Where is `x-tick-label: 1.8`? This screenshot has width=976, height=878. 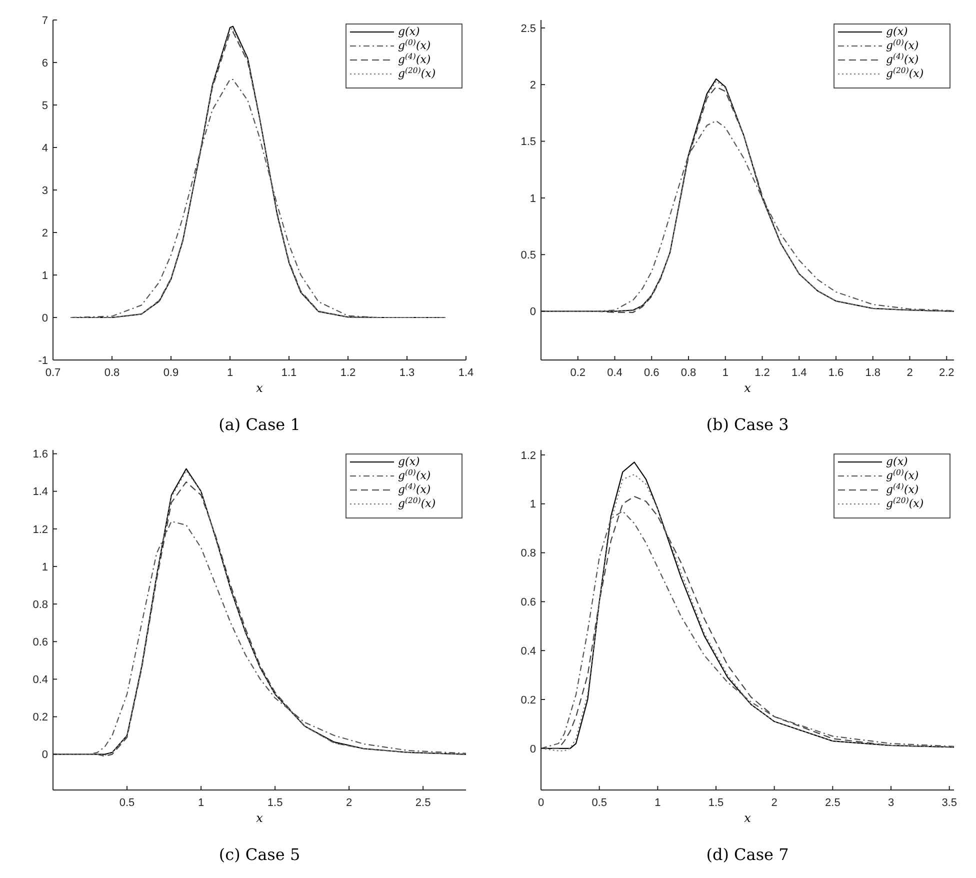 x-tick-label: 1.8 is located at coordinates (873, 373).